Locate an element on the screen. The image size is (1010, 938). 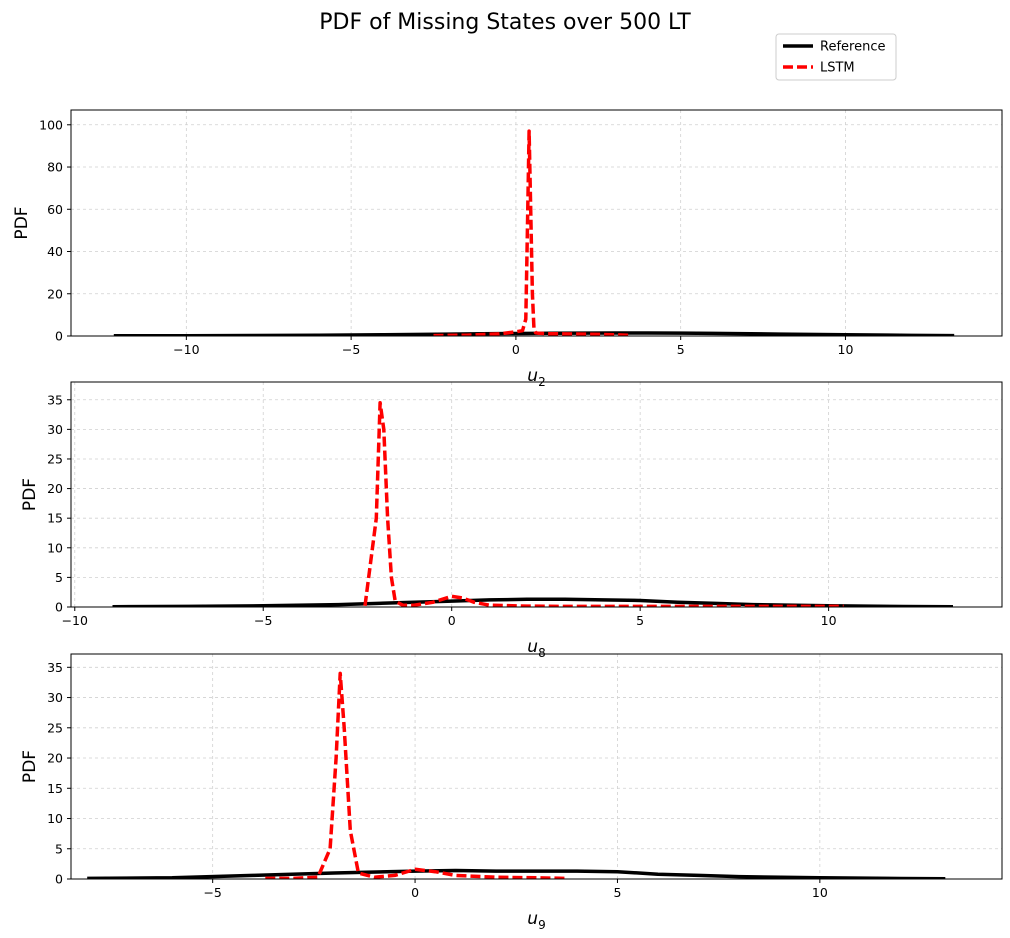
figure-title: PDF of Missing States over 500 LT is located at coordinates (505, 22).